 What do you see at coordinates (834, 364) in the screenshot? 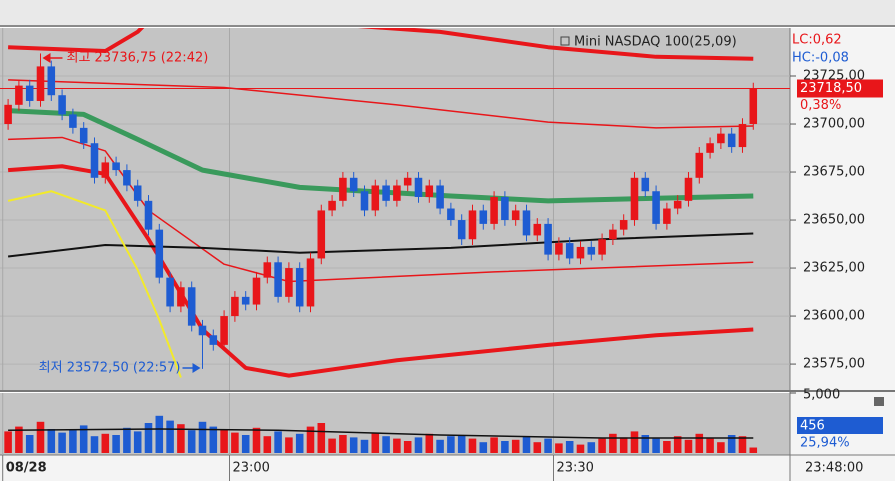
I see `y-tick-label: 23575,00` at bounding box center [834, 364].